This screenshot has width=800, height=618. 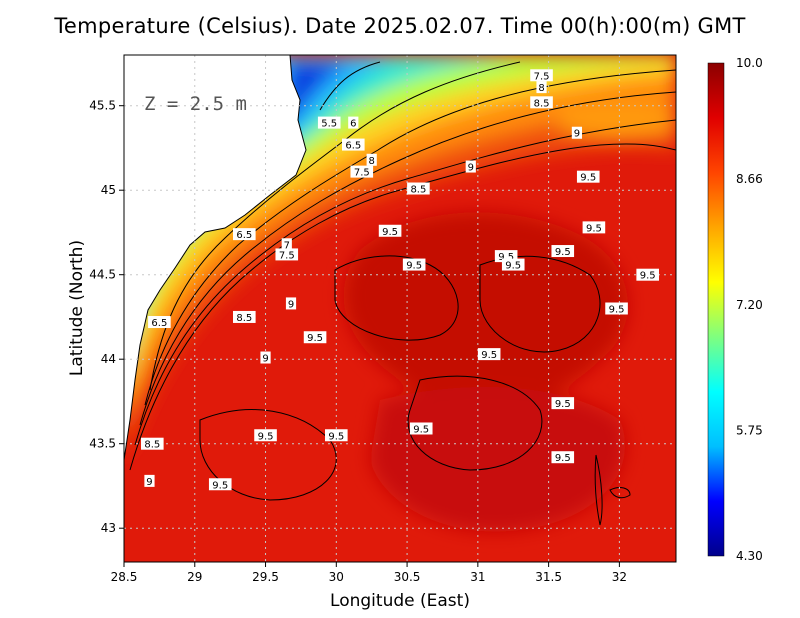 I want to click on x-tick-label: 30, so click(x=336, y=577).